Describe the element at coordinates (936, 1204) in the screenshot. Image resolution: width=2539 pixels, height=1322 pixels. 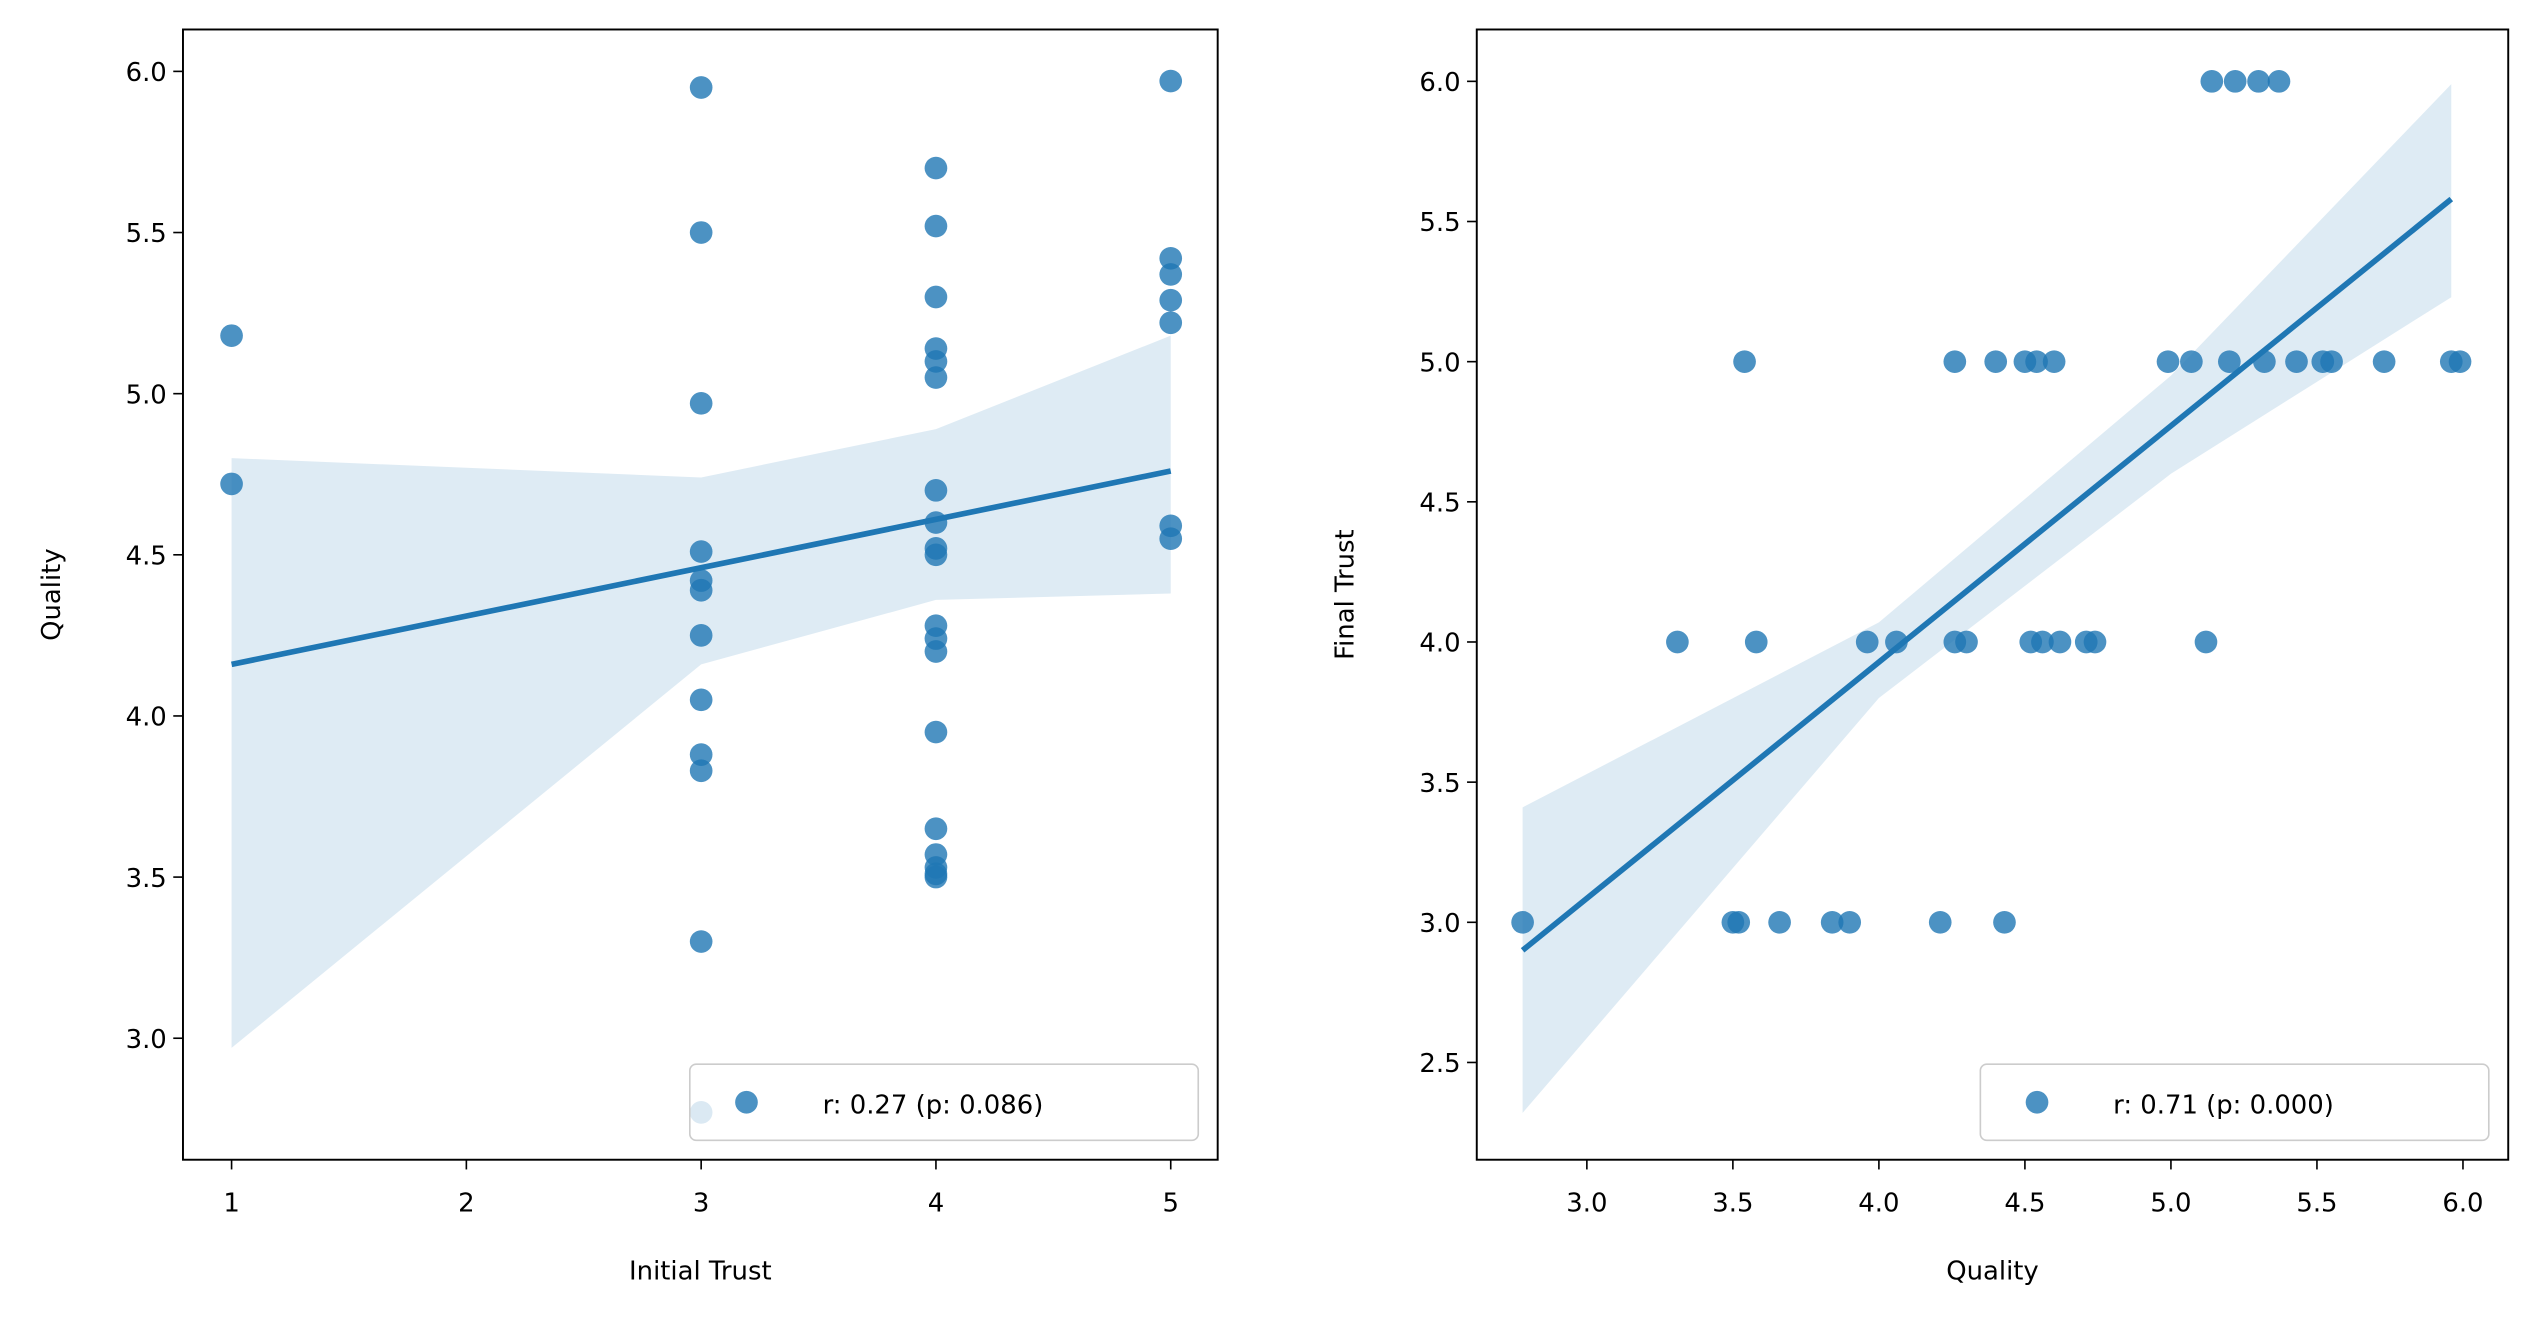
I see `x-tick-label: 4` at that location.